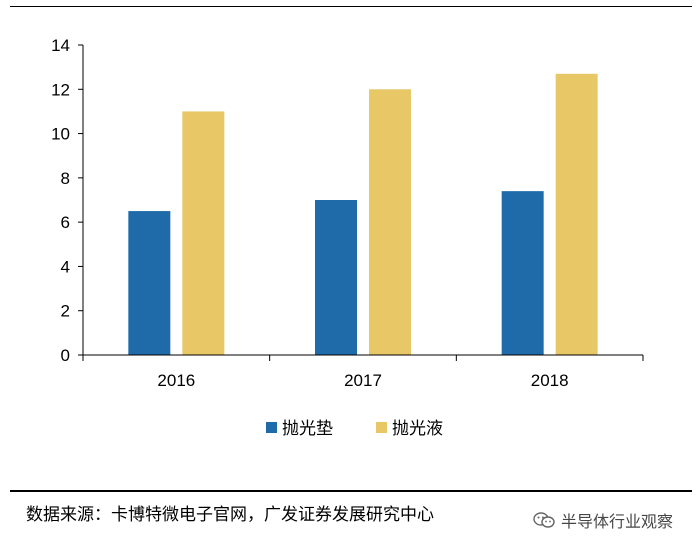 This screenshot has height=551, width=700. Describe the element at coordinates (60, 134) in the screenshot. I see `y-tick-label: 10` at that location.